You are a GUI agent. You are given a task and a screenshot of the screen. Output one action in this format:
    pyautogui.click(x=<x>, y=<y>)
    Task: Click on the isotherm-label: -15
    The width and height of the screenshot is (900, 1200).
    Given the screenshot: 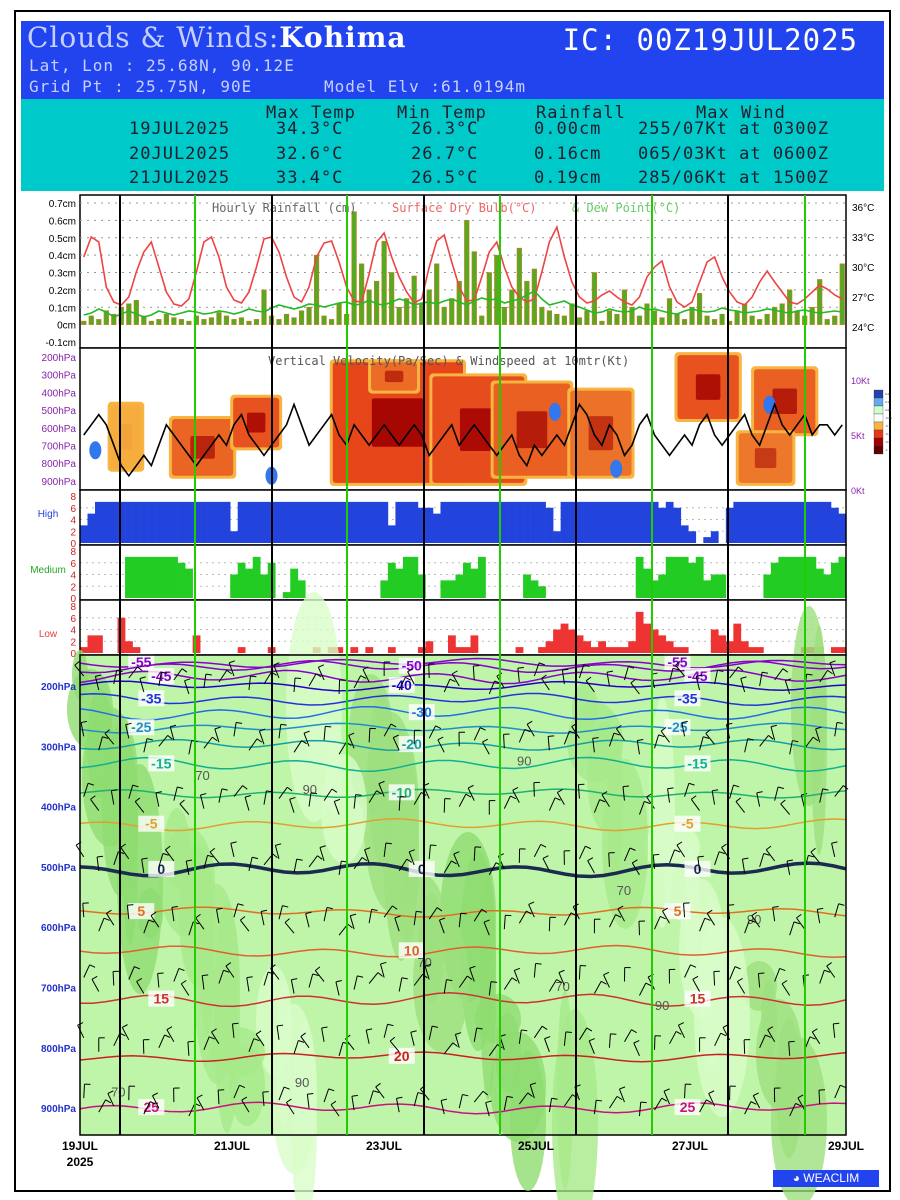 What is the action you would take?
    pyautogui.click(x=161, y=763)
    